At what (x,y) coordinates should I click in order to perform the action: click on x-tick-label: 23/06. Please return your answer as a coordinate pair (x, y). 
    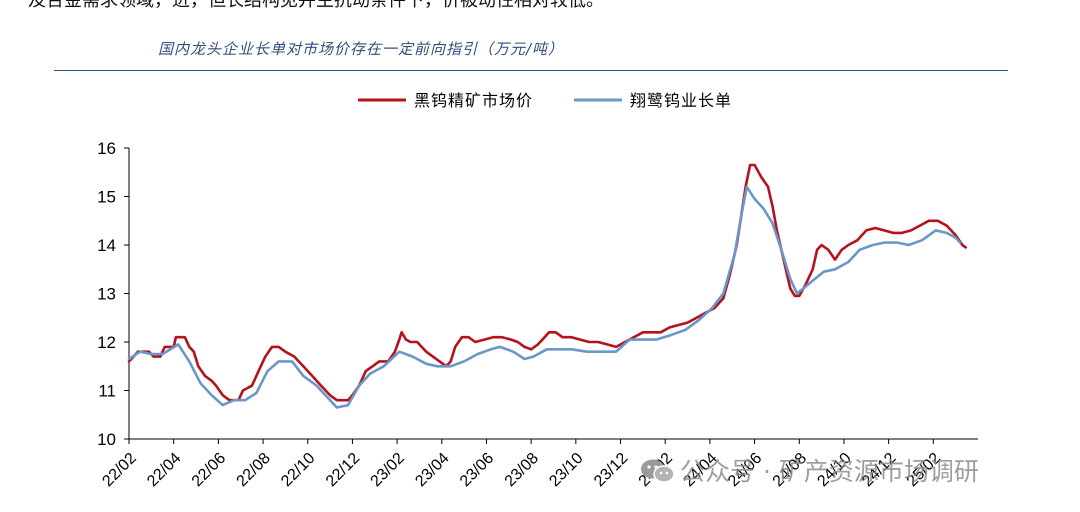
    Looking at the image, I should click on (477, 470).